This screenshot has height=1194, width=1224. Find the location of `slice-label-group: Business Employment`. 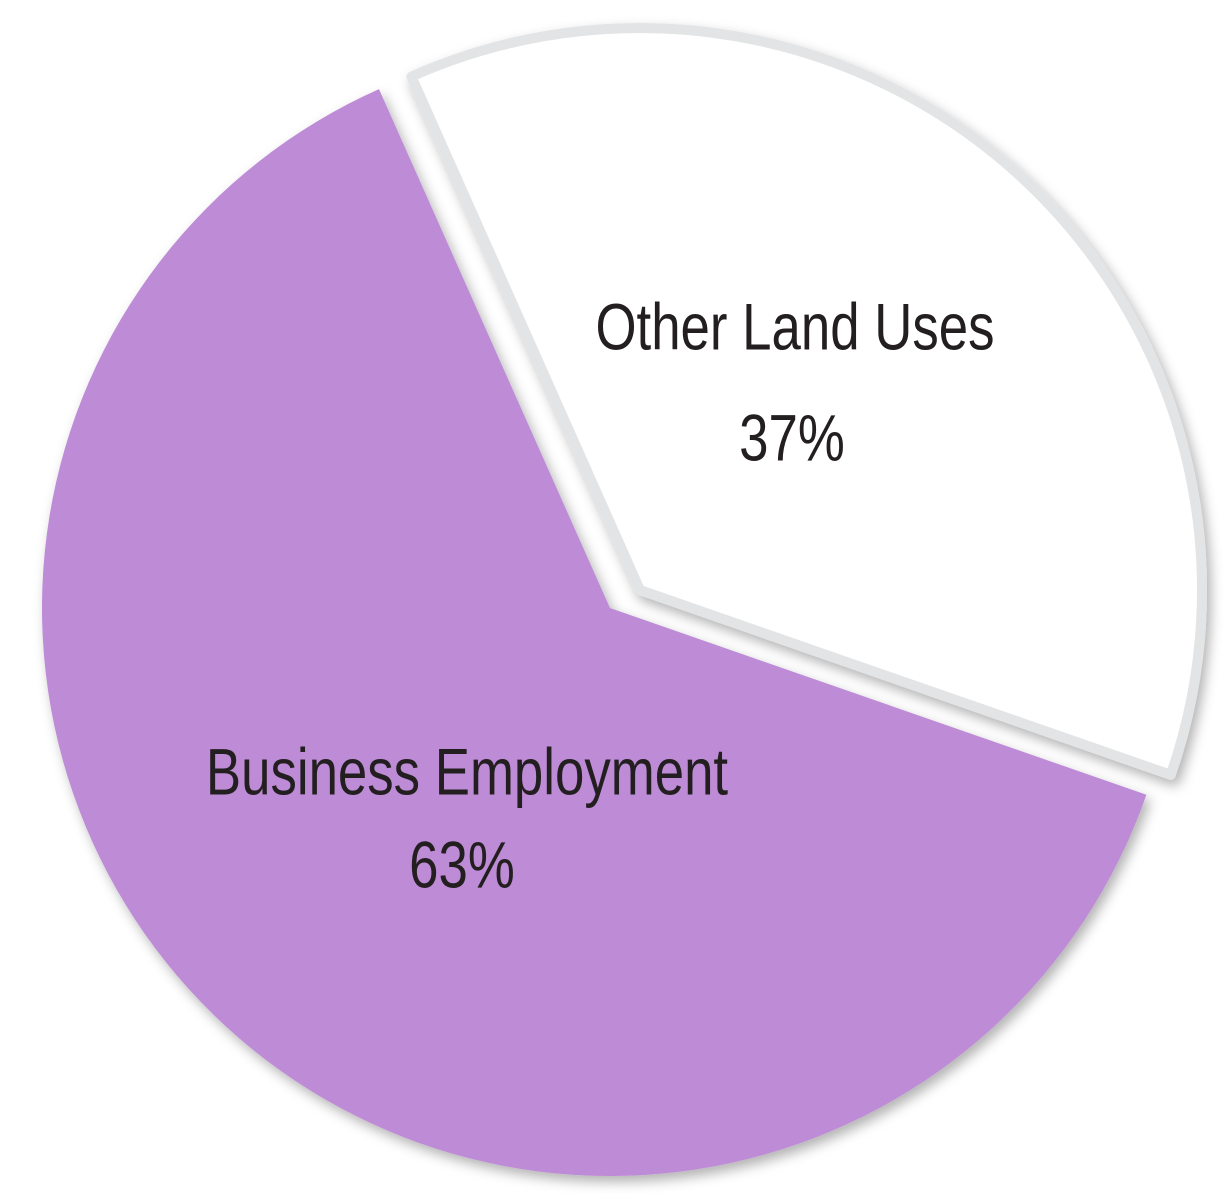

slice-label-group: Business Employment is located at coordinates (467, 772).